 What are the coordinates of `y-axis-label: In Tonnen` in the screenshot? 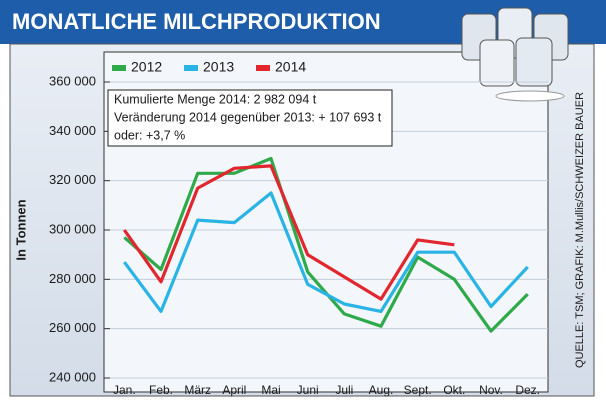 It's located at (20, 229).